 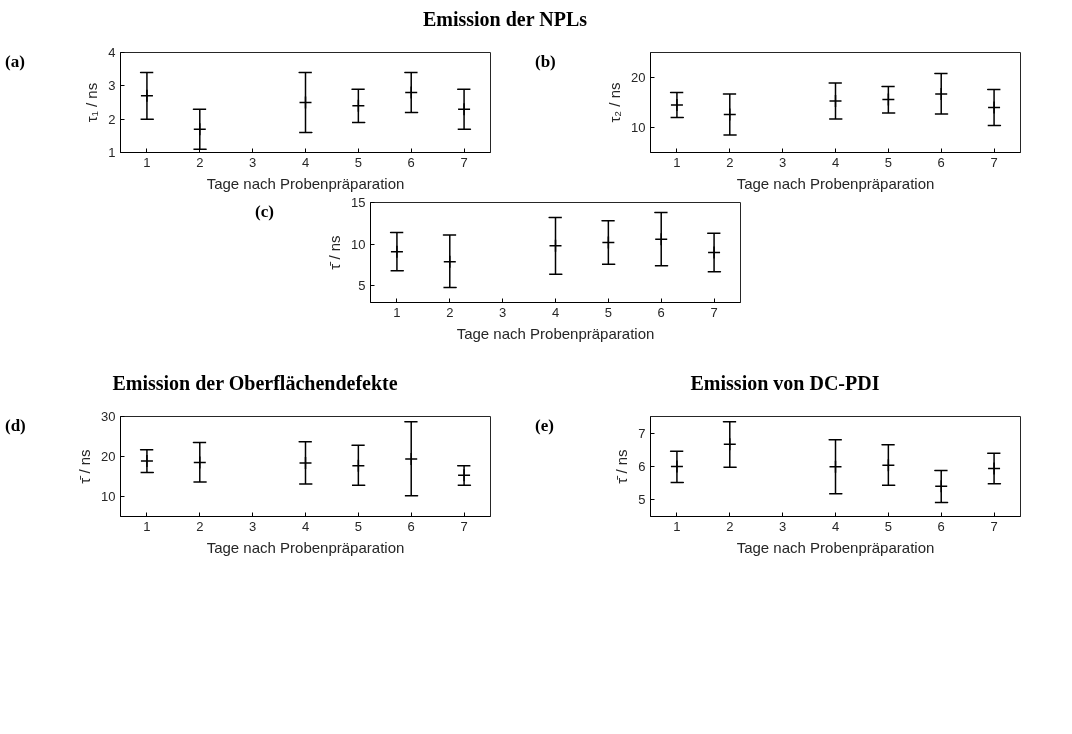 I want to click on y-axis-title: τ₂ / ns, so click(x=615, y=102).